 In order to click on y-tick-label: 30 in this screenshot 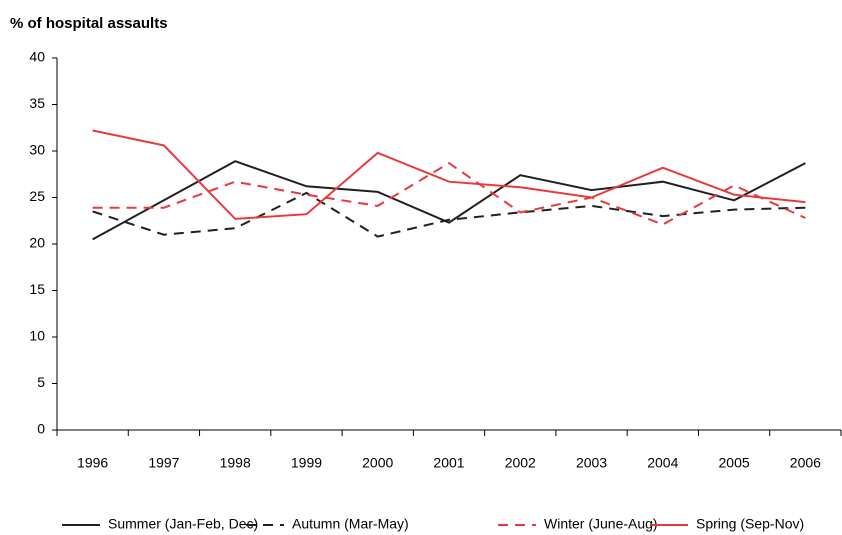, I will do `click(37, 150)`.